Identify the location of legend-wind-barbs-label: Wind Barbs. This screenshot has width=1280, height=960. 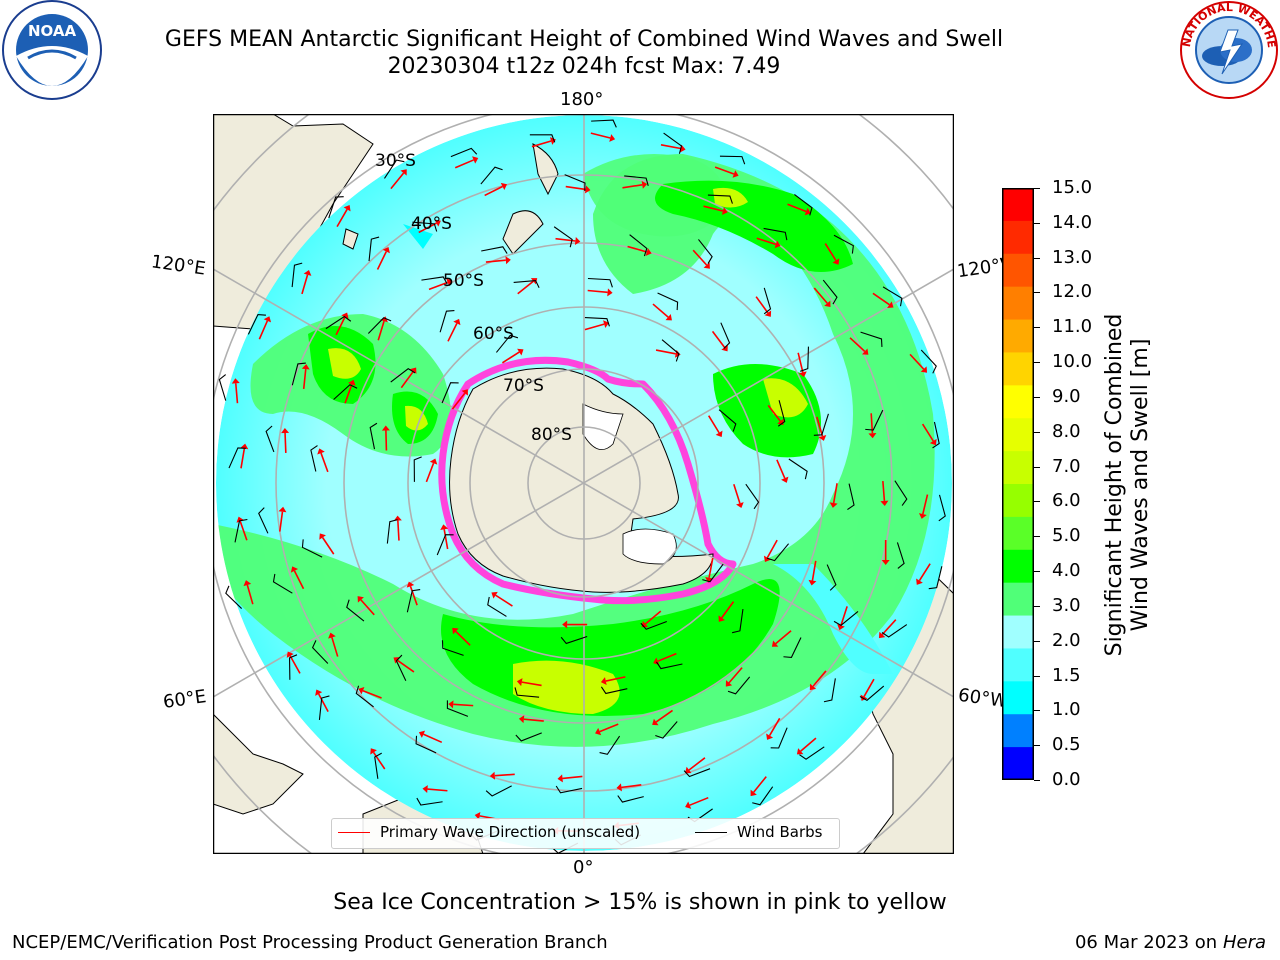
(780, 832).